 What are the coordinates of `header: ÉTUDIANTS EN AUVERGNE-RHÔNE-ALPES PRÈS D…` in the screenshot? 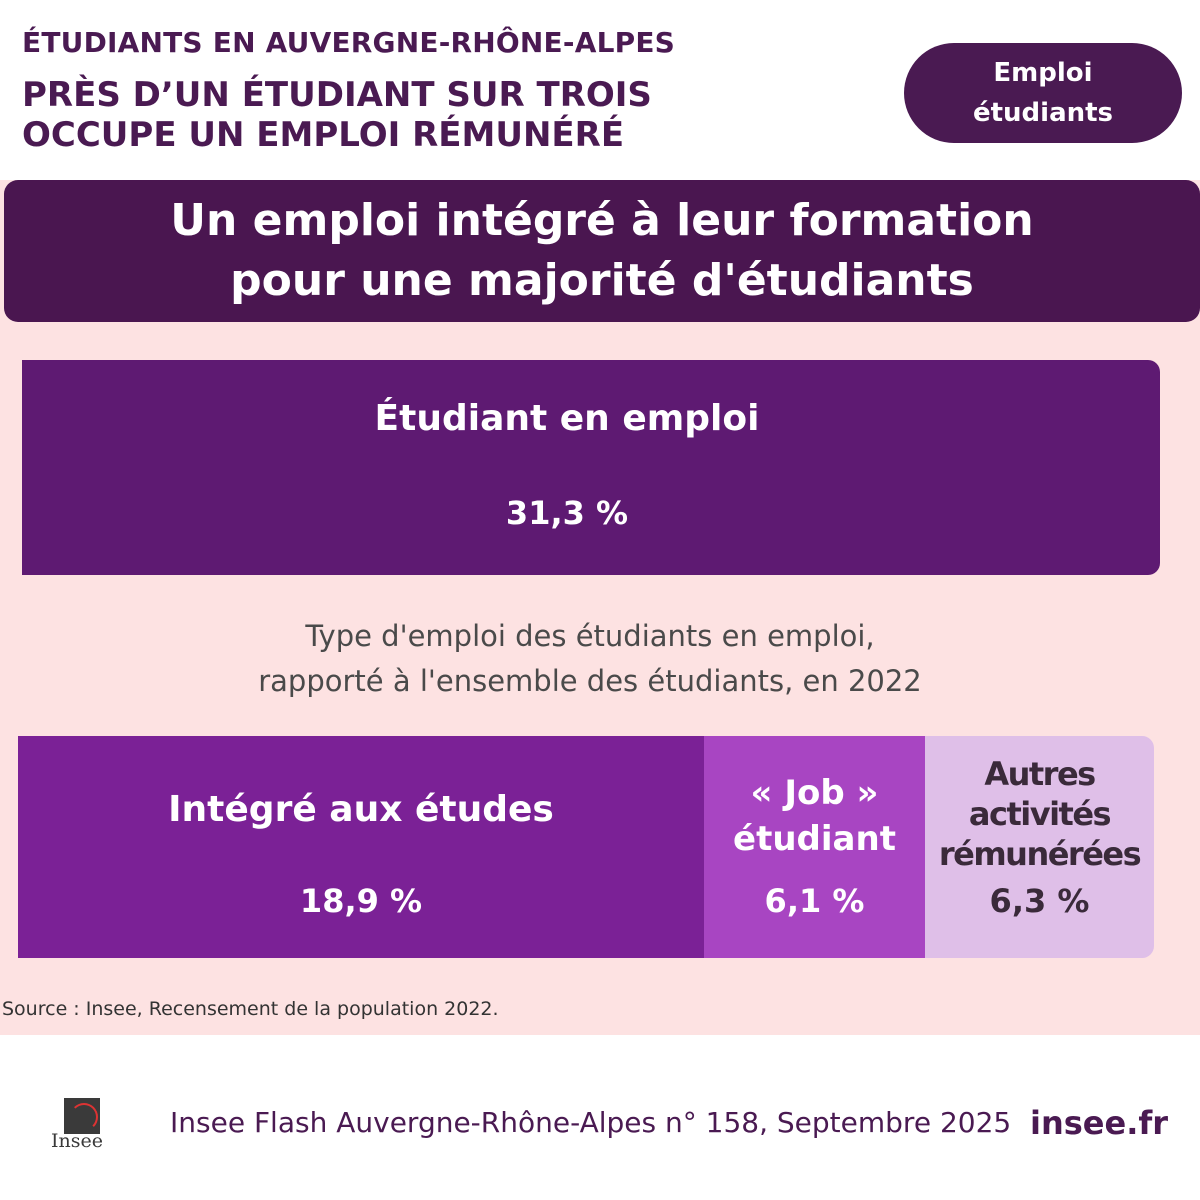 It's located at (452, 90).